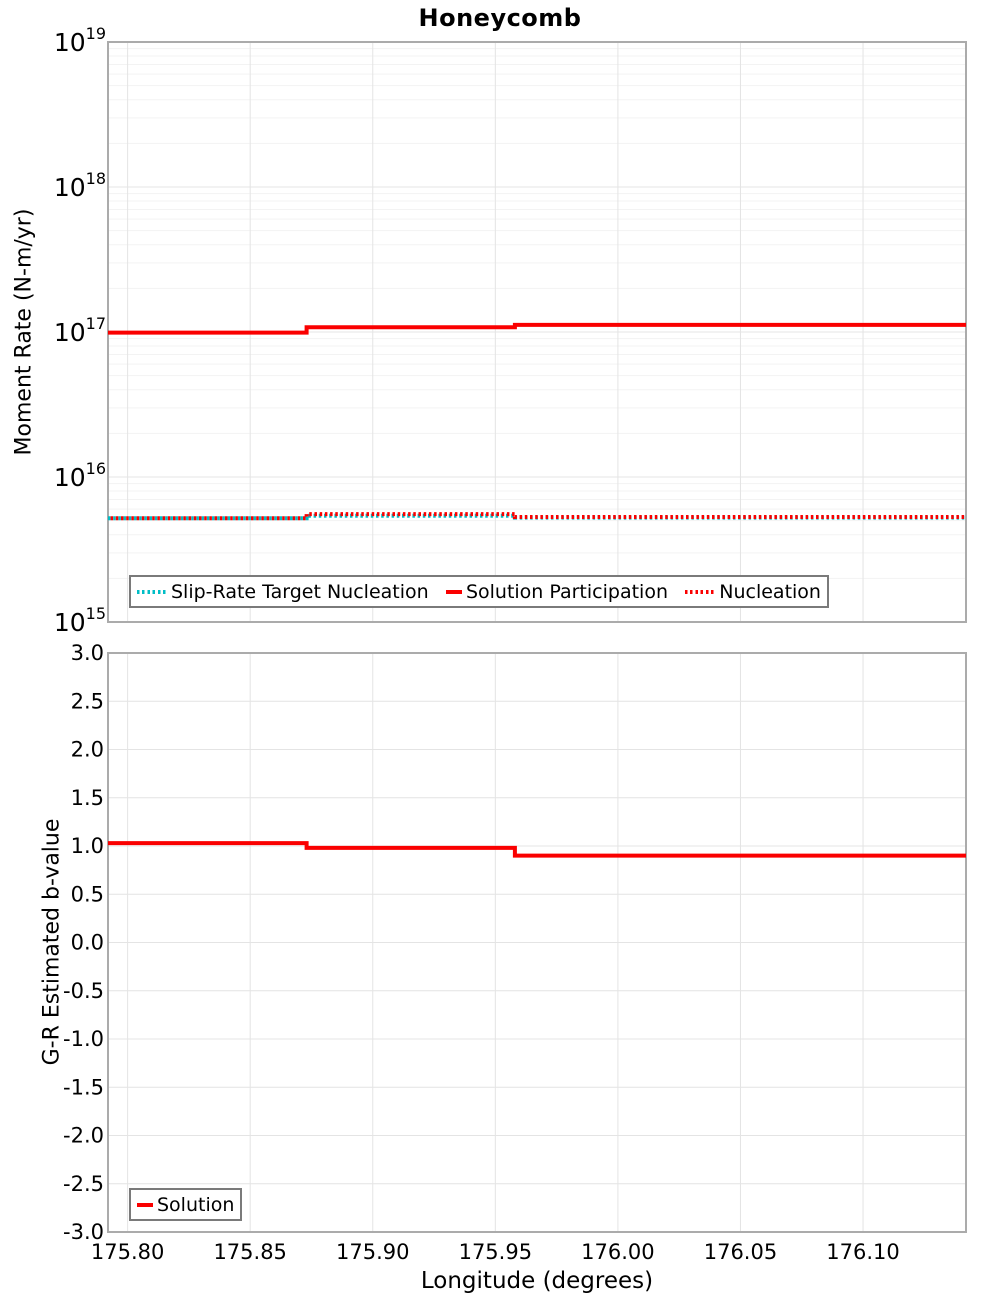  Describe the element at coordinates (196, 1204) in the screenshot. I see `legend-label: Solution` at that location.